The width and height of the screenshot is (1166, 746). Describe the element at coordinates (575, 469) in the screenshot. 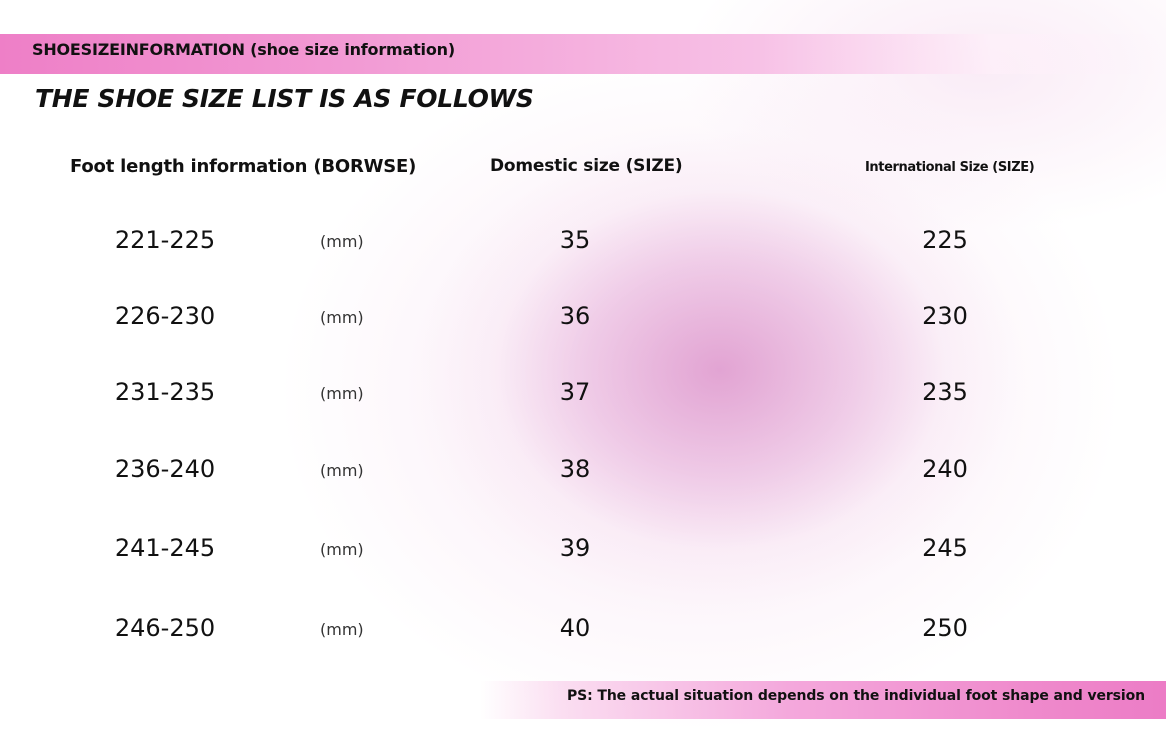

I see `domestic-size: 38` at that location.